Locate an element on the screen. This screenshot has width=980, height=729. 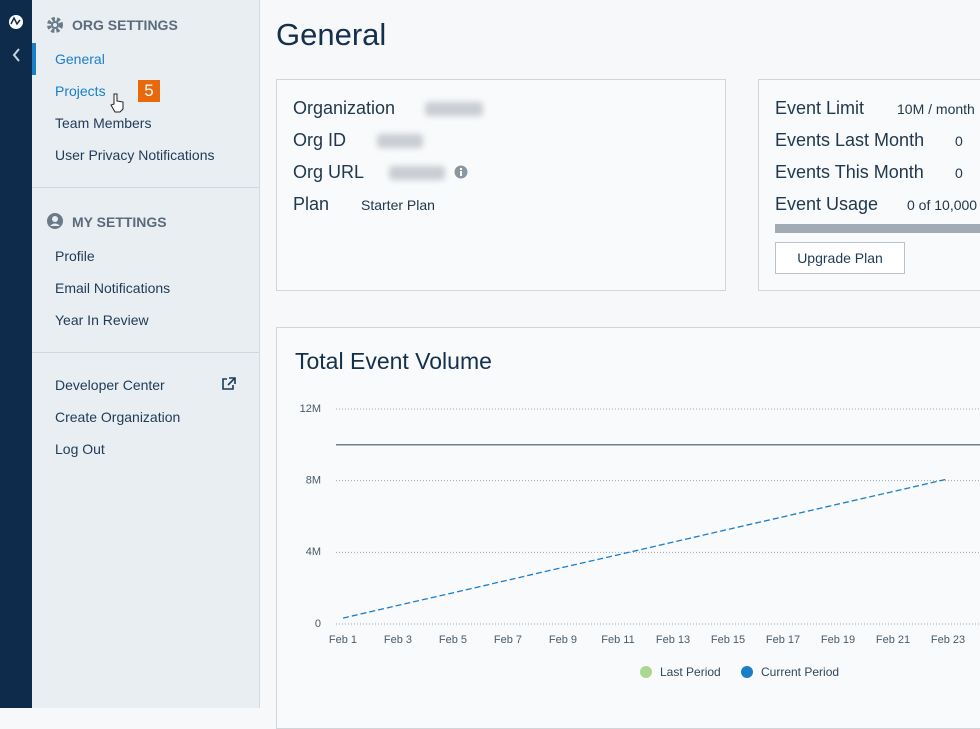
field-label: Organization is located at coordinates (344, 108).